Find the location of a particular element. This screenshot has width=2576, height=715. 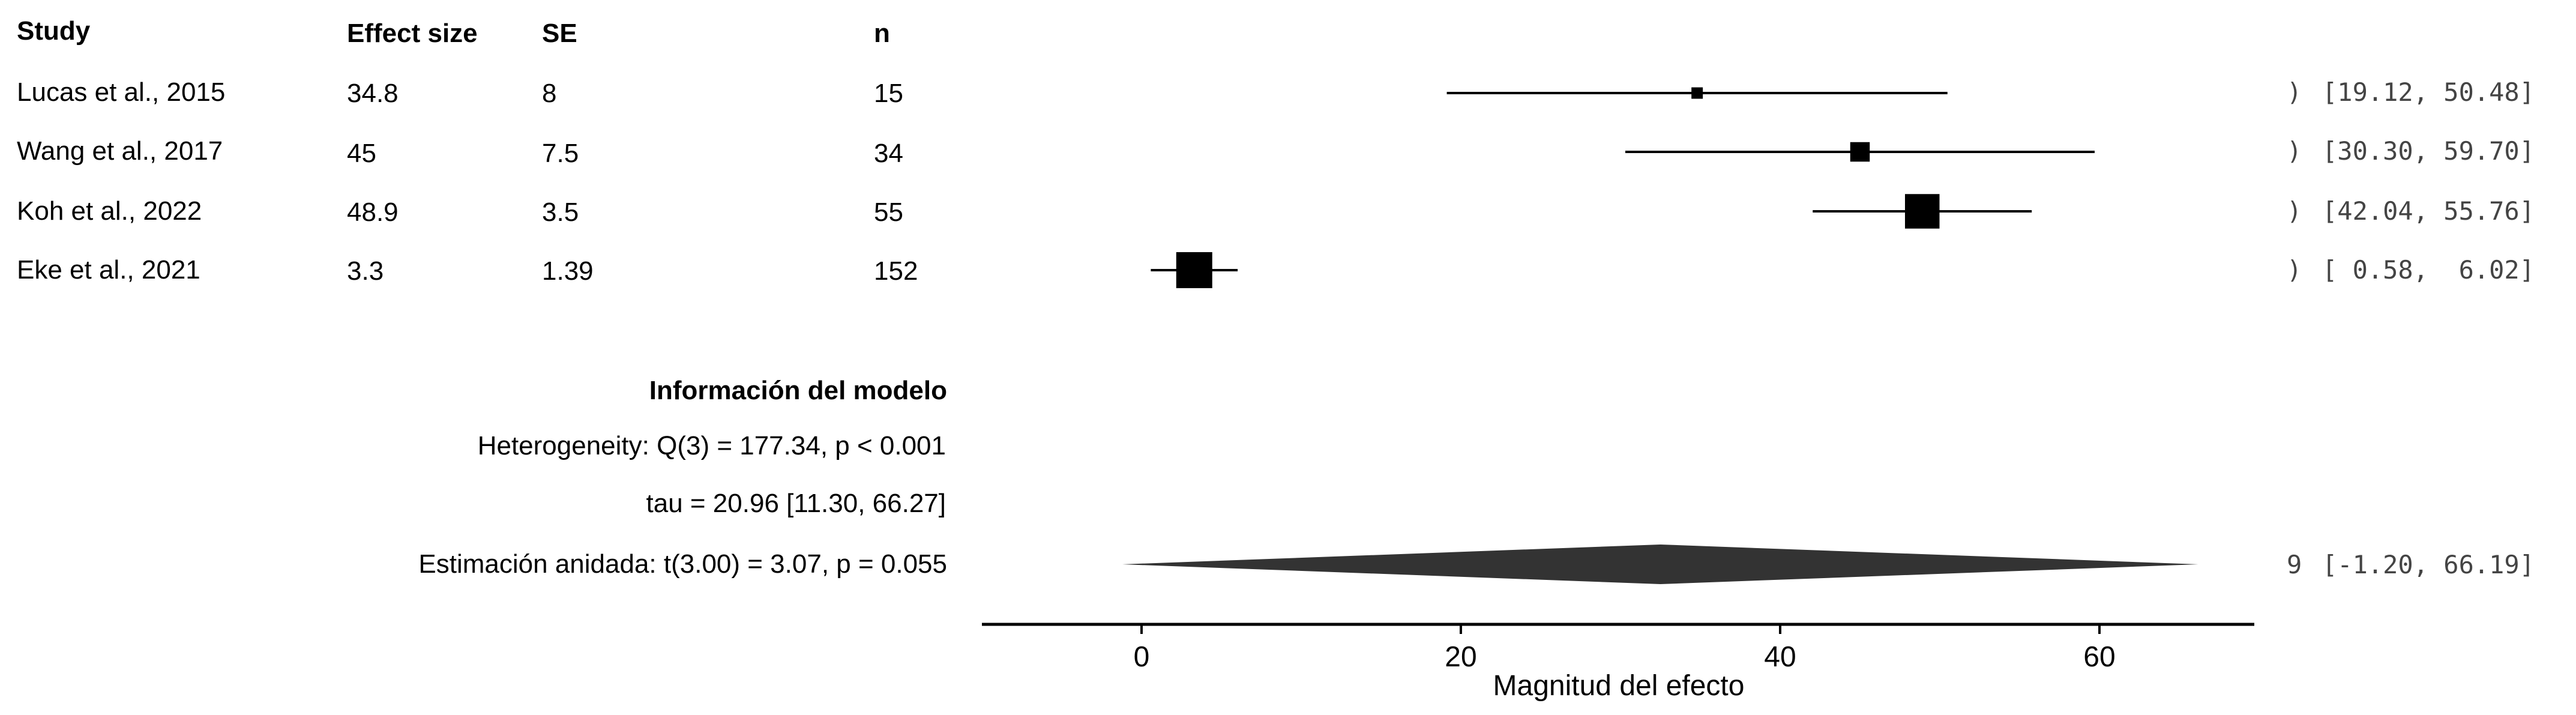

header-se: SE is located at coordinates (559, 33).